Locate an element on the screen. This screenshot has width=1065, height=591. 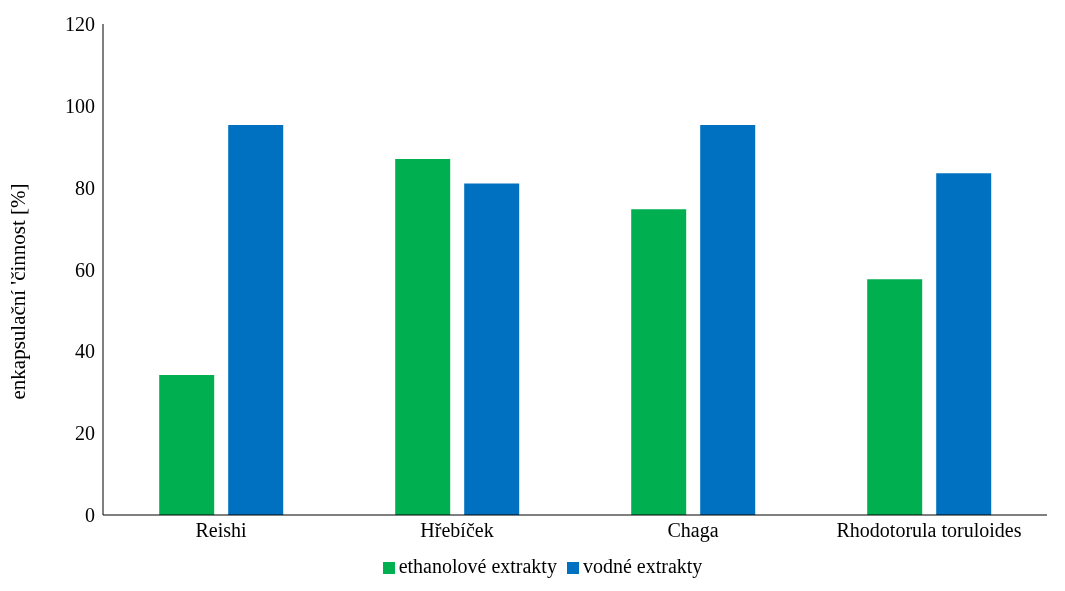
y-tick-label: 0 is located at coordinates (90, 515).